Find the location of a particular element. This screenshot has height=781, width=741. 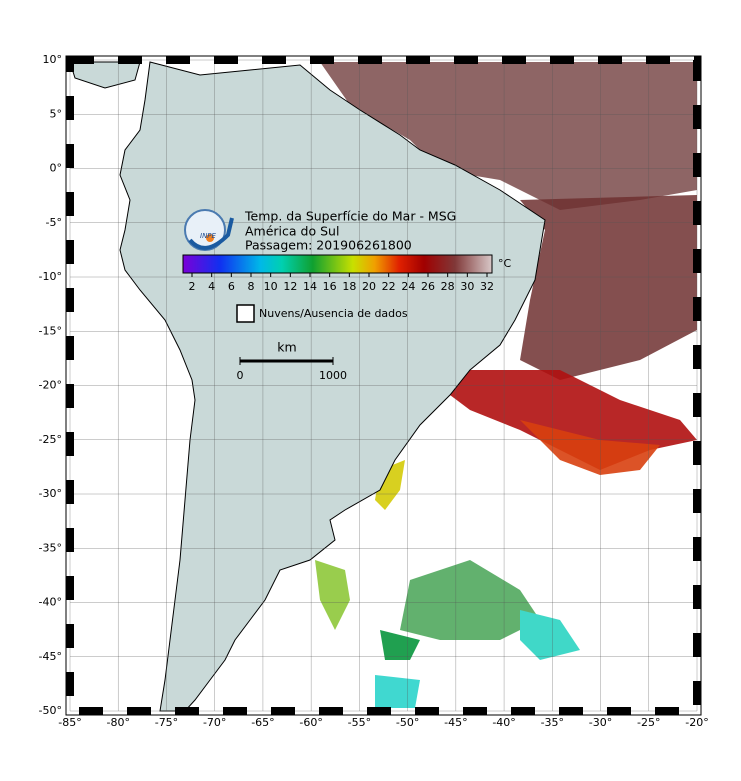

legend-text: Nuvens/Ausencia de dados is located at coordinates (333, 313).